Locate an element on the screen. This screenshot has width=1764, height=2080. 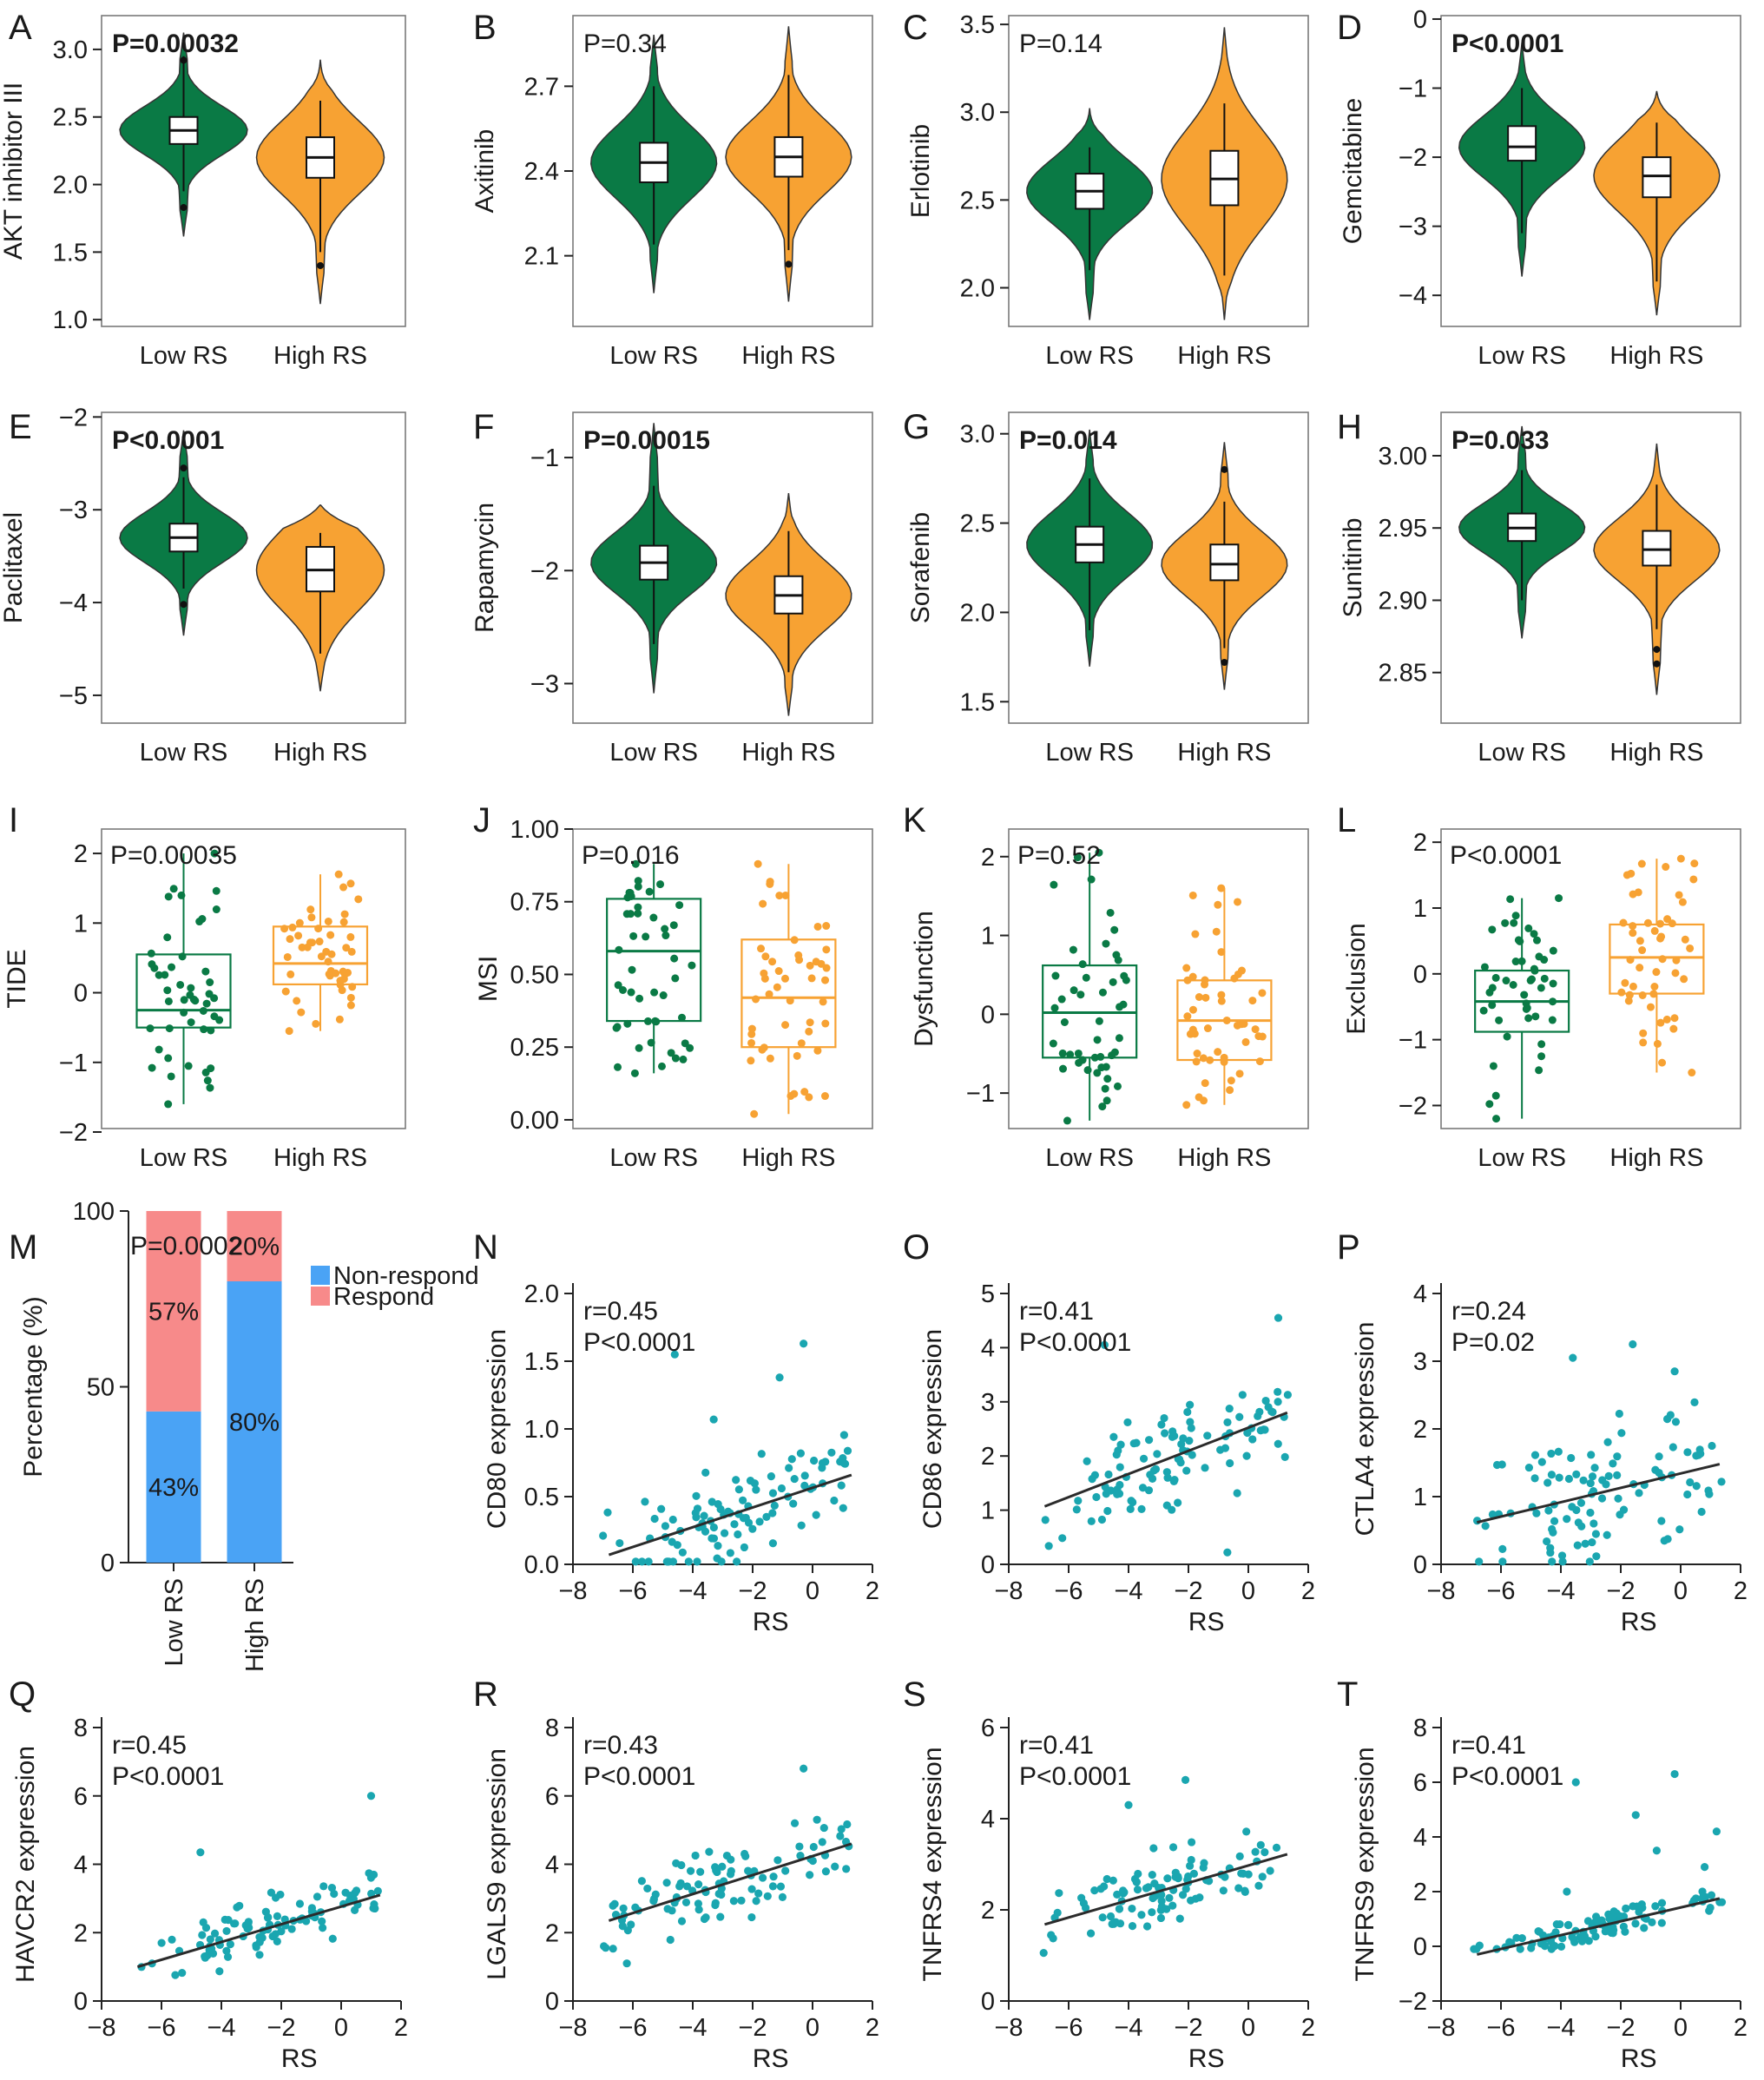
r-value: r=0.24 is located at coordinates (1488, 1311).